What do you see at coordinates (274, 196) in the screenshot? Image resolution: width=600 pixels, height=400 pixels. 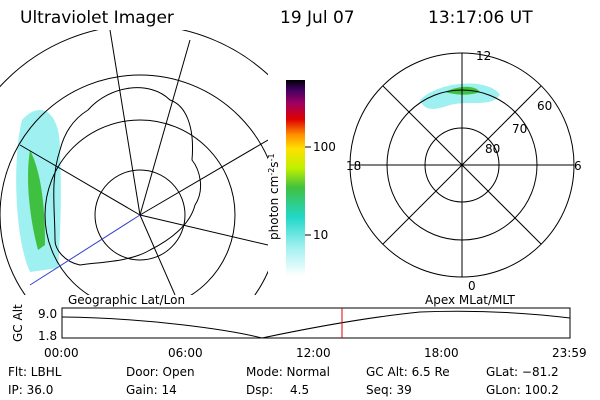 I see `cb-label: photon cm-2s-1` at bounding box center [274, 196].